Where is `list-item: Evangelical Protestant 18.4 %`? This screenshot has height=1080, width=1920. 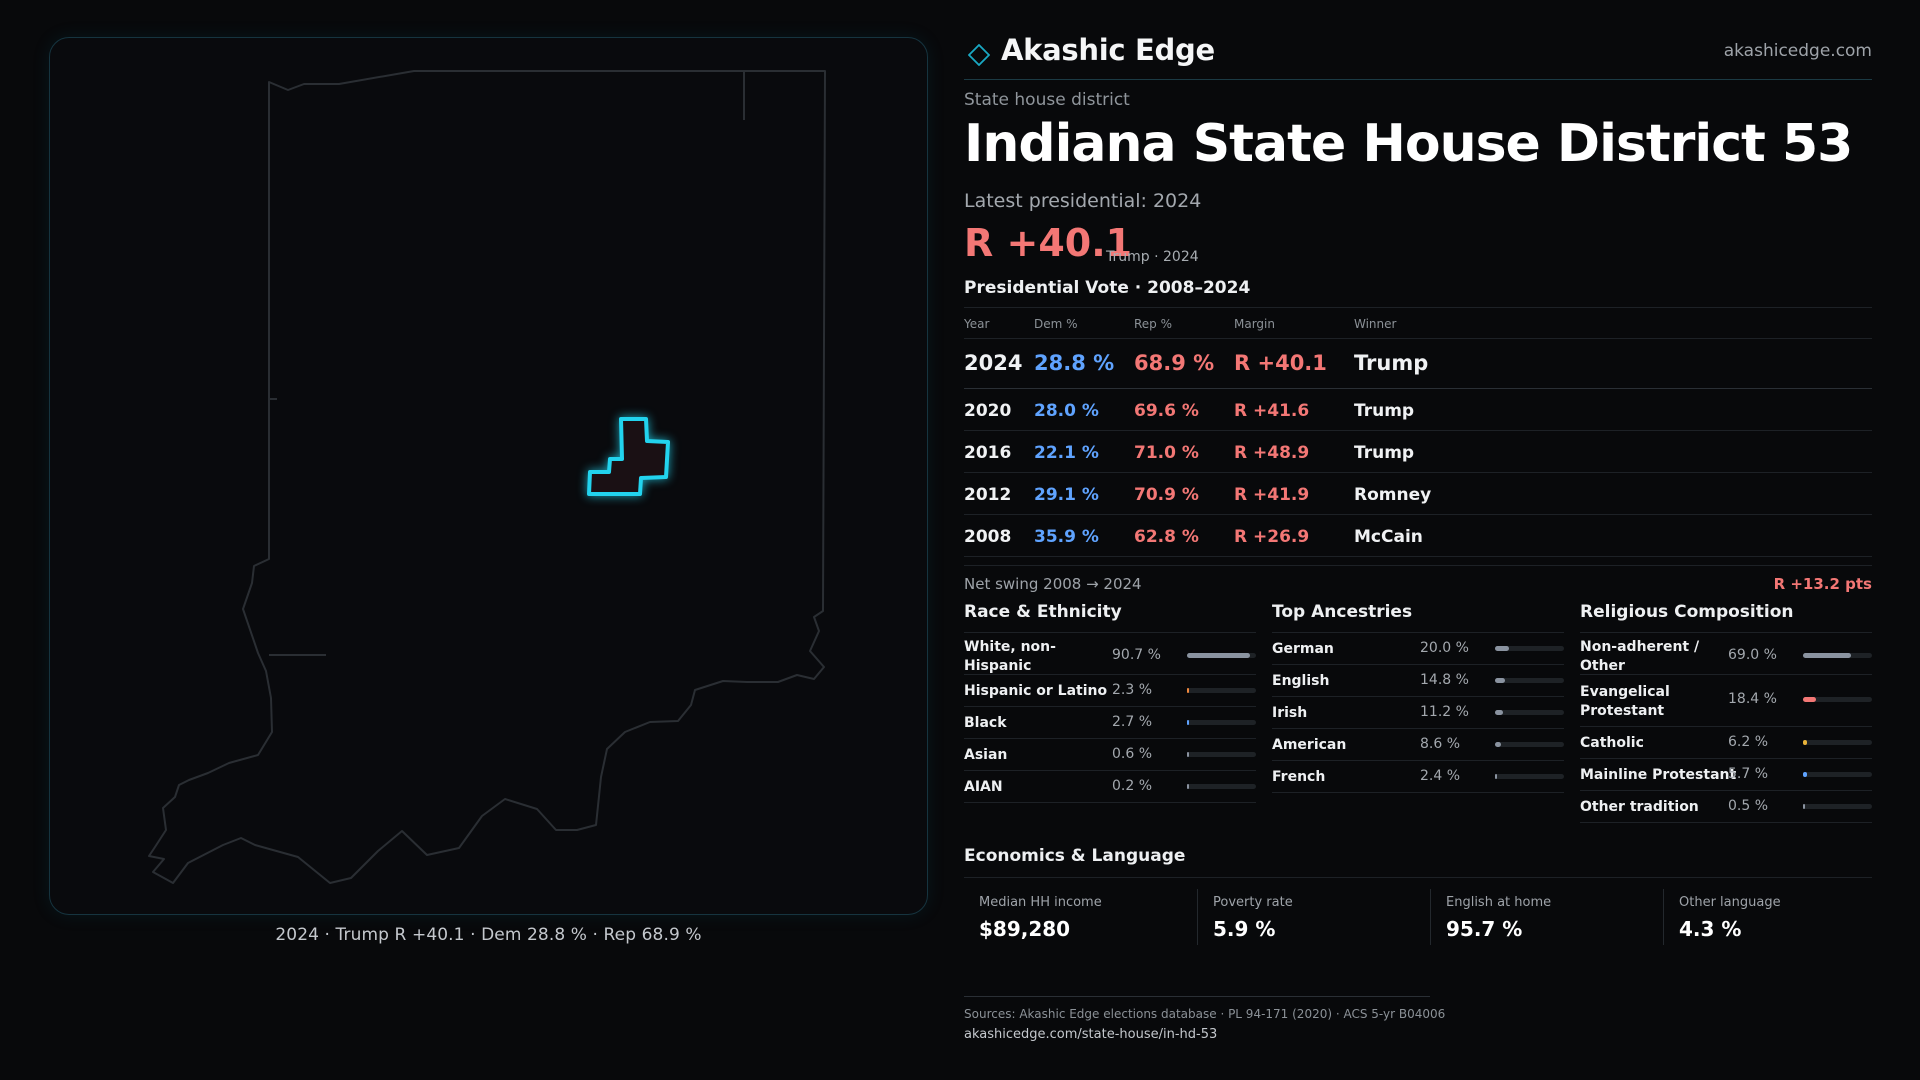 list-item: Evangelical Protestant 18.4 % is located at coordinates (1726, 701).